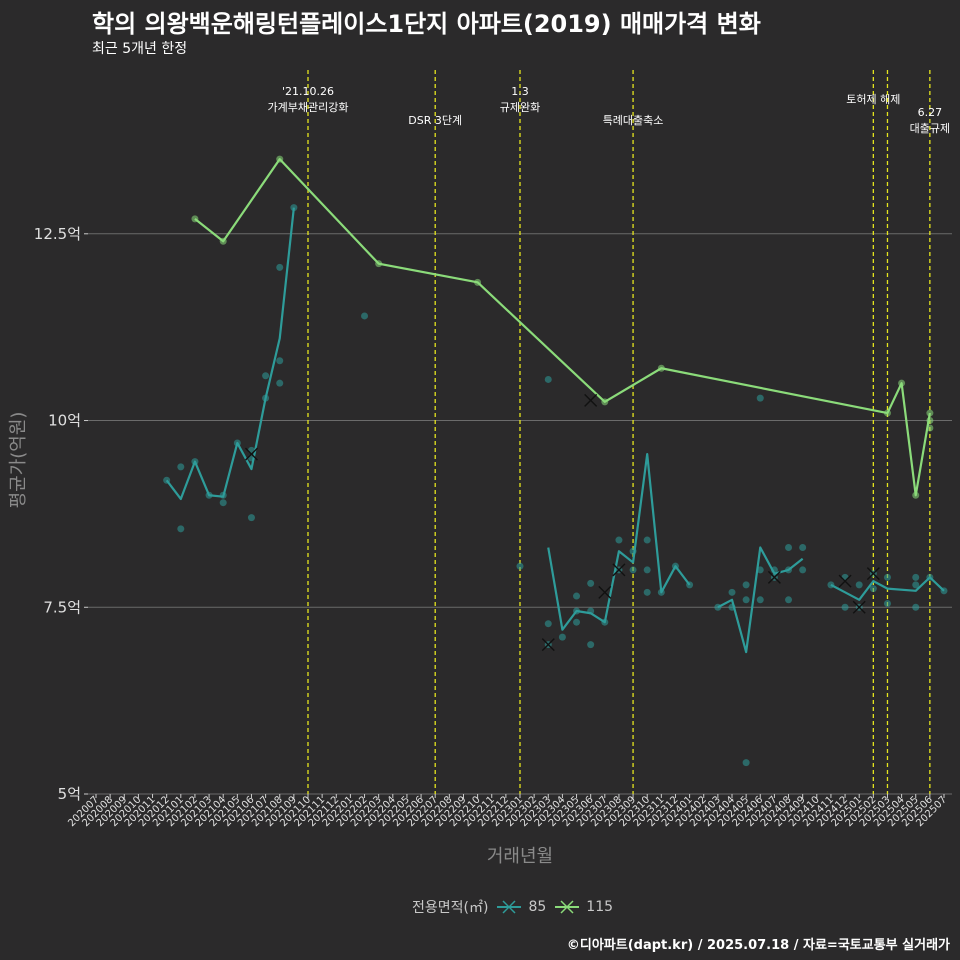  Describe the element at coordinates (62, 607) in the screenshot. I see `y-tick-label: 7.5억` at that location.